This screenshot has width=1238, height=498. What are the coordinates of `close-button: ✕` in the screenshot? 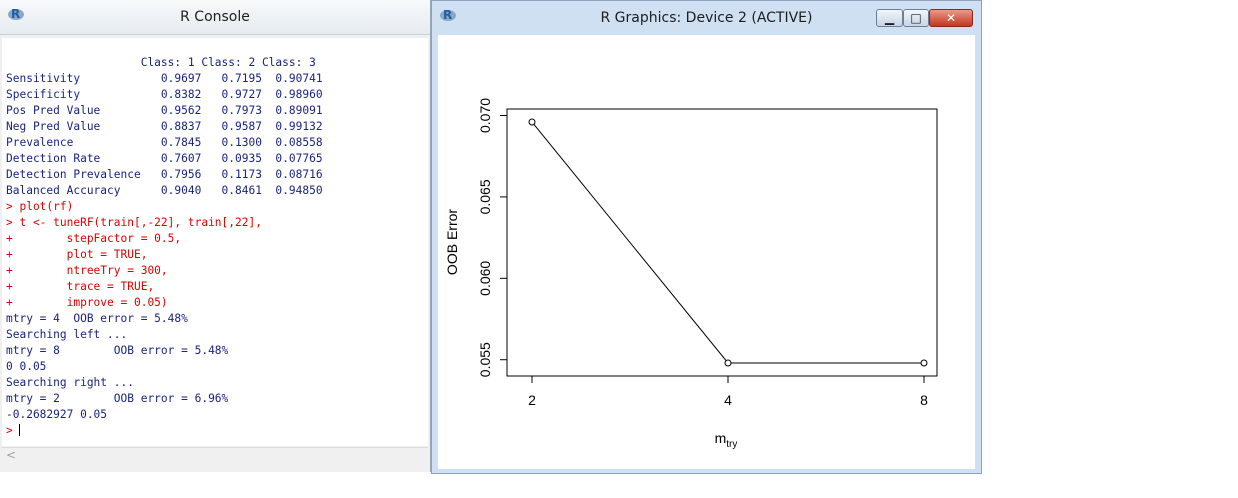 It's located at (951, 18).